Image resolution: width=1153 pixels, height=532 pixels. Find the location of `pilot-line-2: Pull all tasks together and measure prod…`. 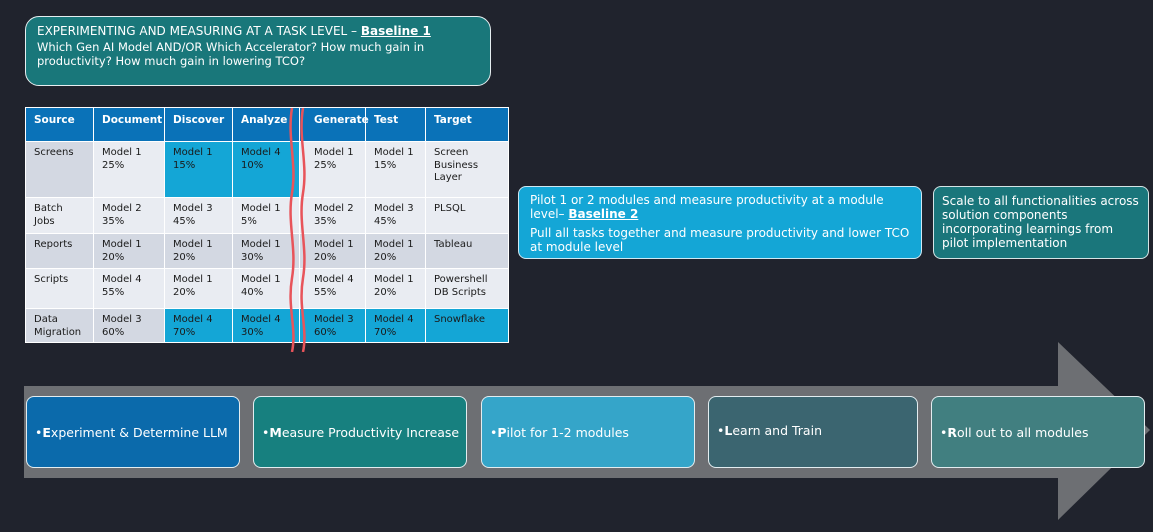

pilot-line-2: Pull all tasks together and measure prod… is located at coordinates (720, 240).